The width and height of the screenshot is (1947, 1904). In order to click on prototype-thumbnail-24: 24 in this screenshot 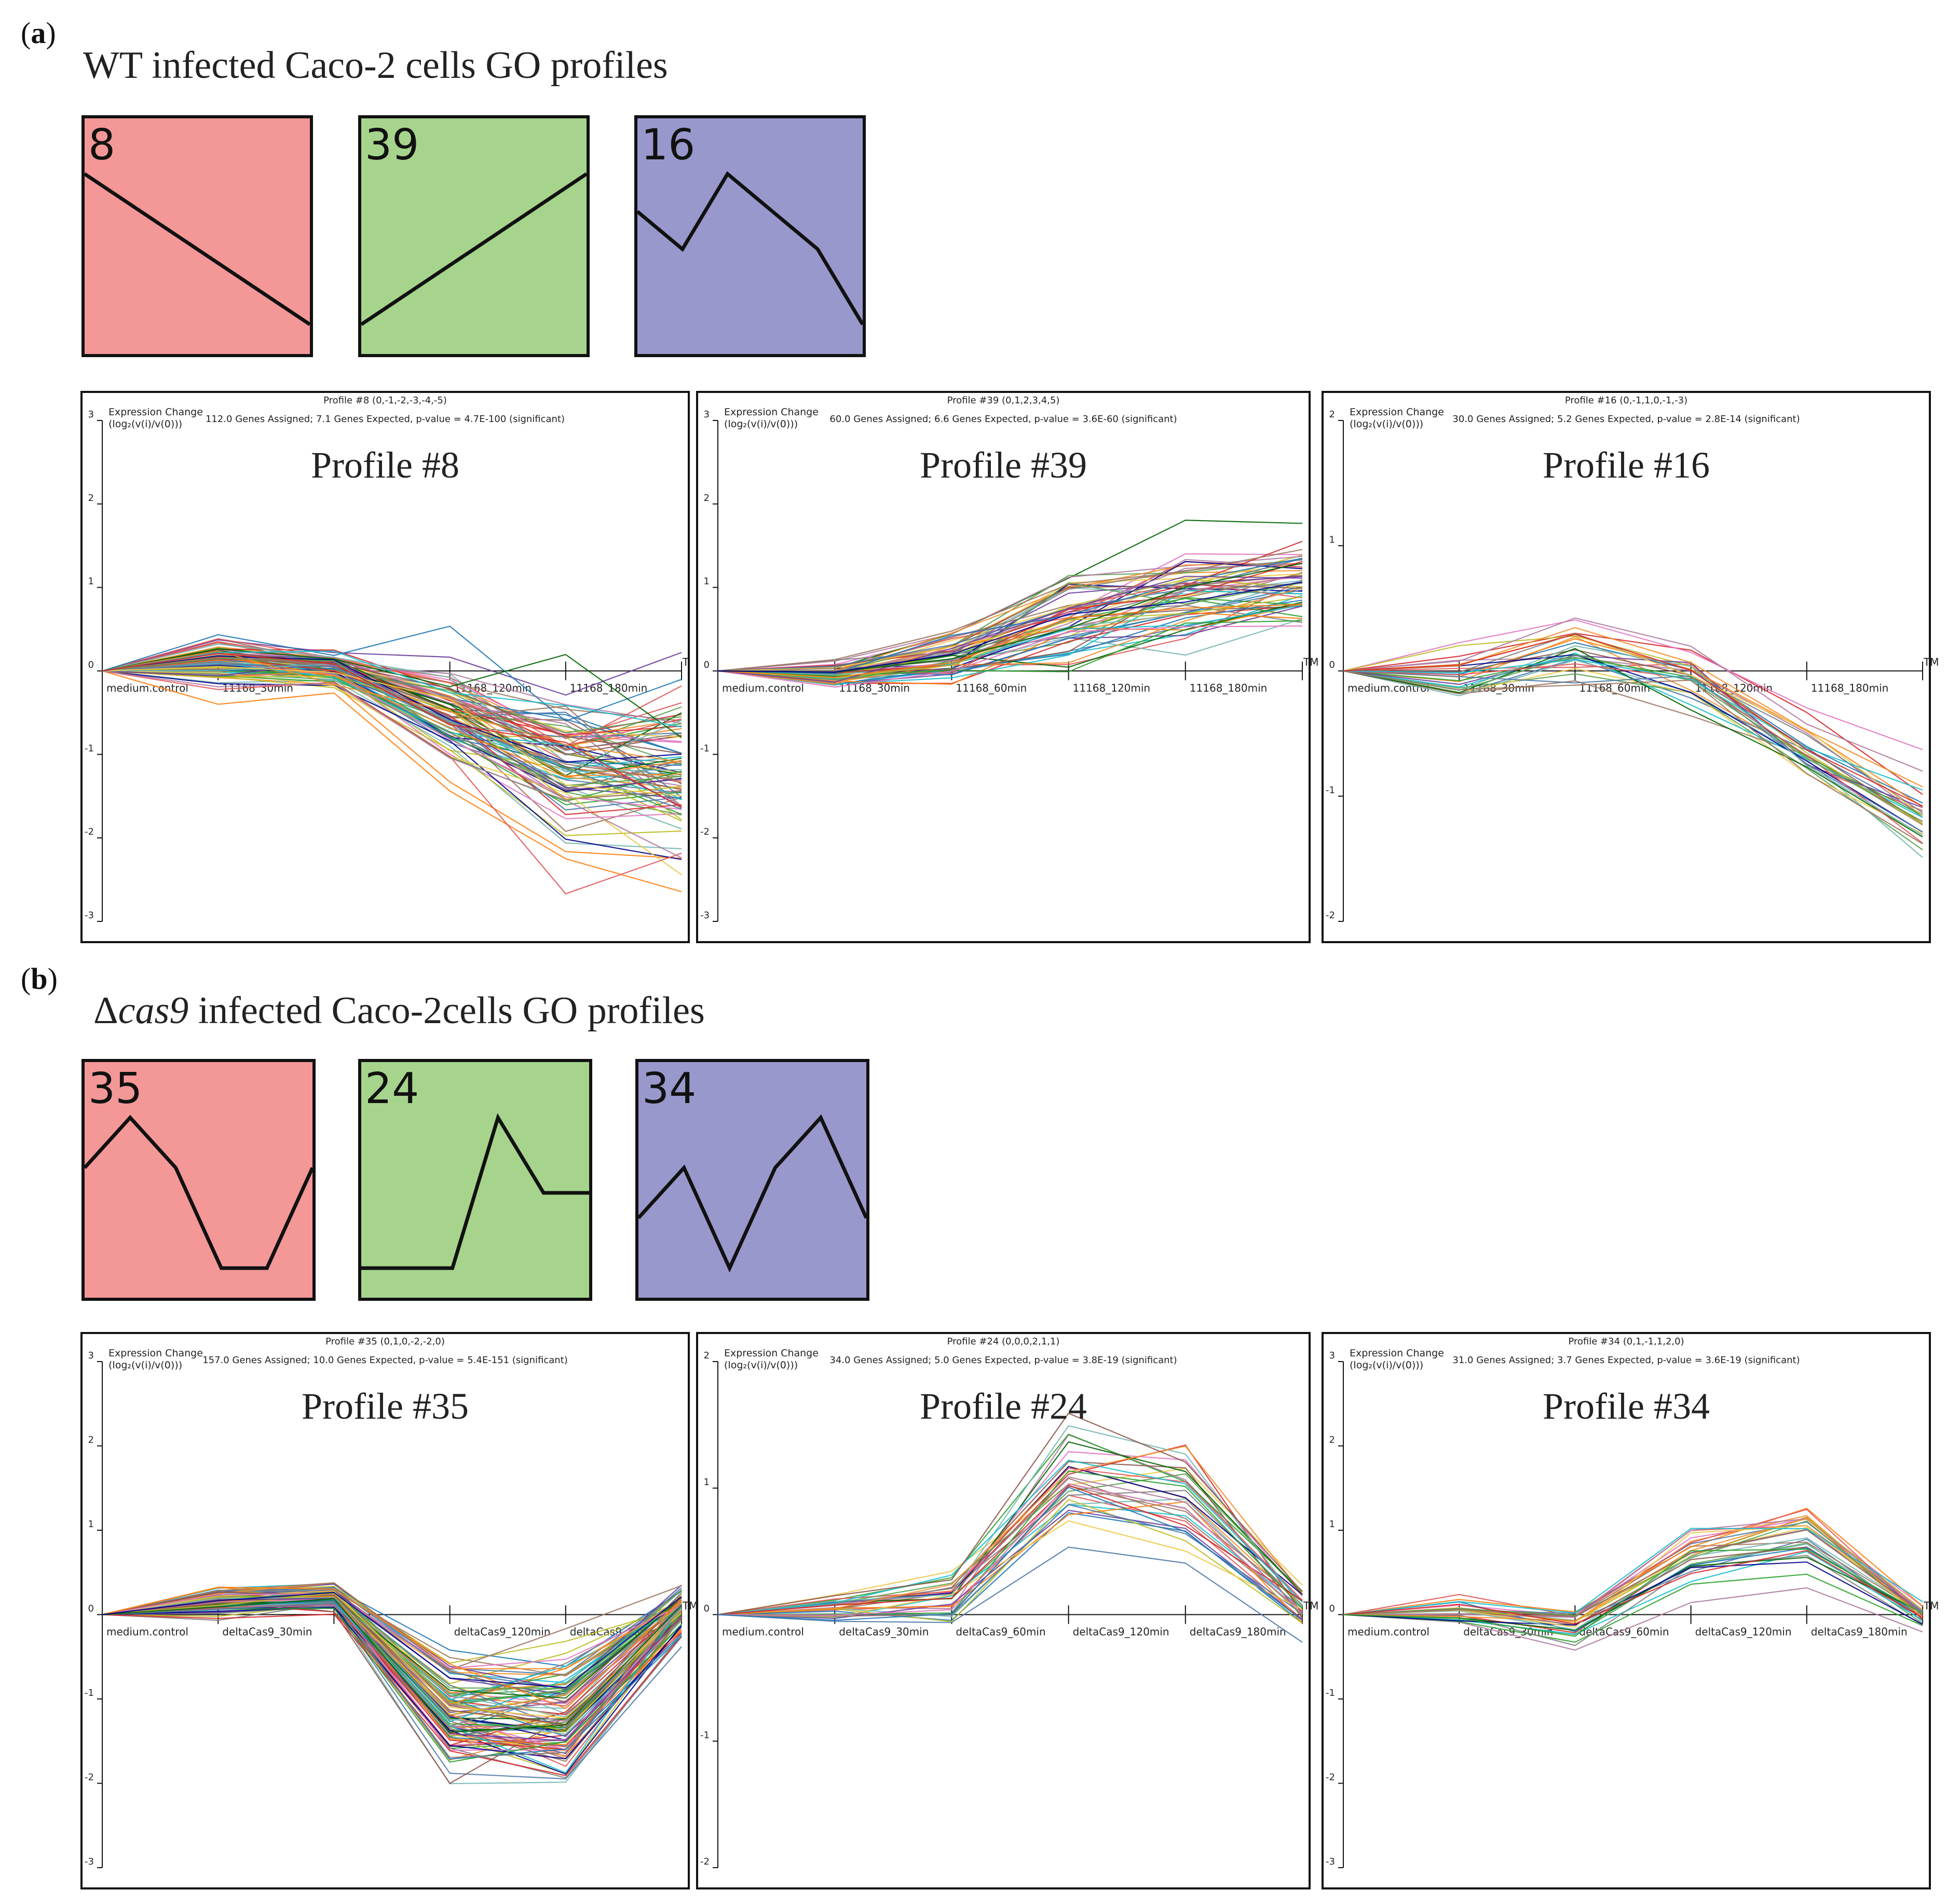, I will do `click(475, 1180)`.